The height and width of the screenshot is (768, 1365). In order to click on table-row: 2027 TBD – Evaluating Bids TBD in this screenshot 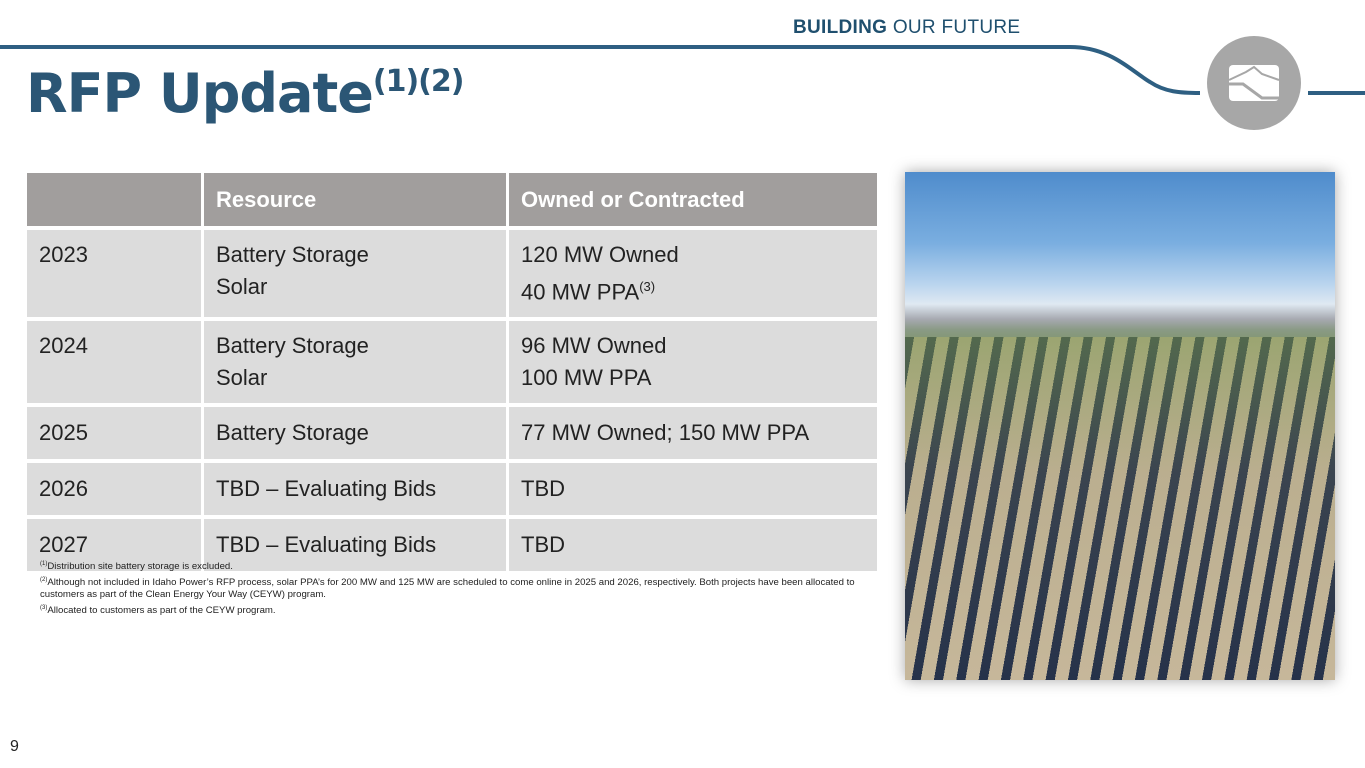, I will do `click(452, 545)`.